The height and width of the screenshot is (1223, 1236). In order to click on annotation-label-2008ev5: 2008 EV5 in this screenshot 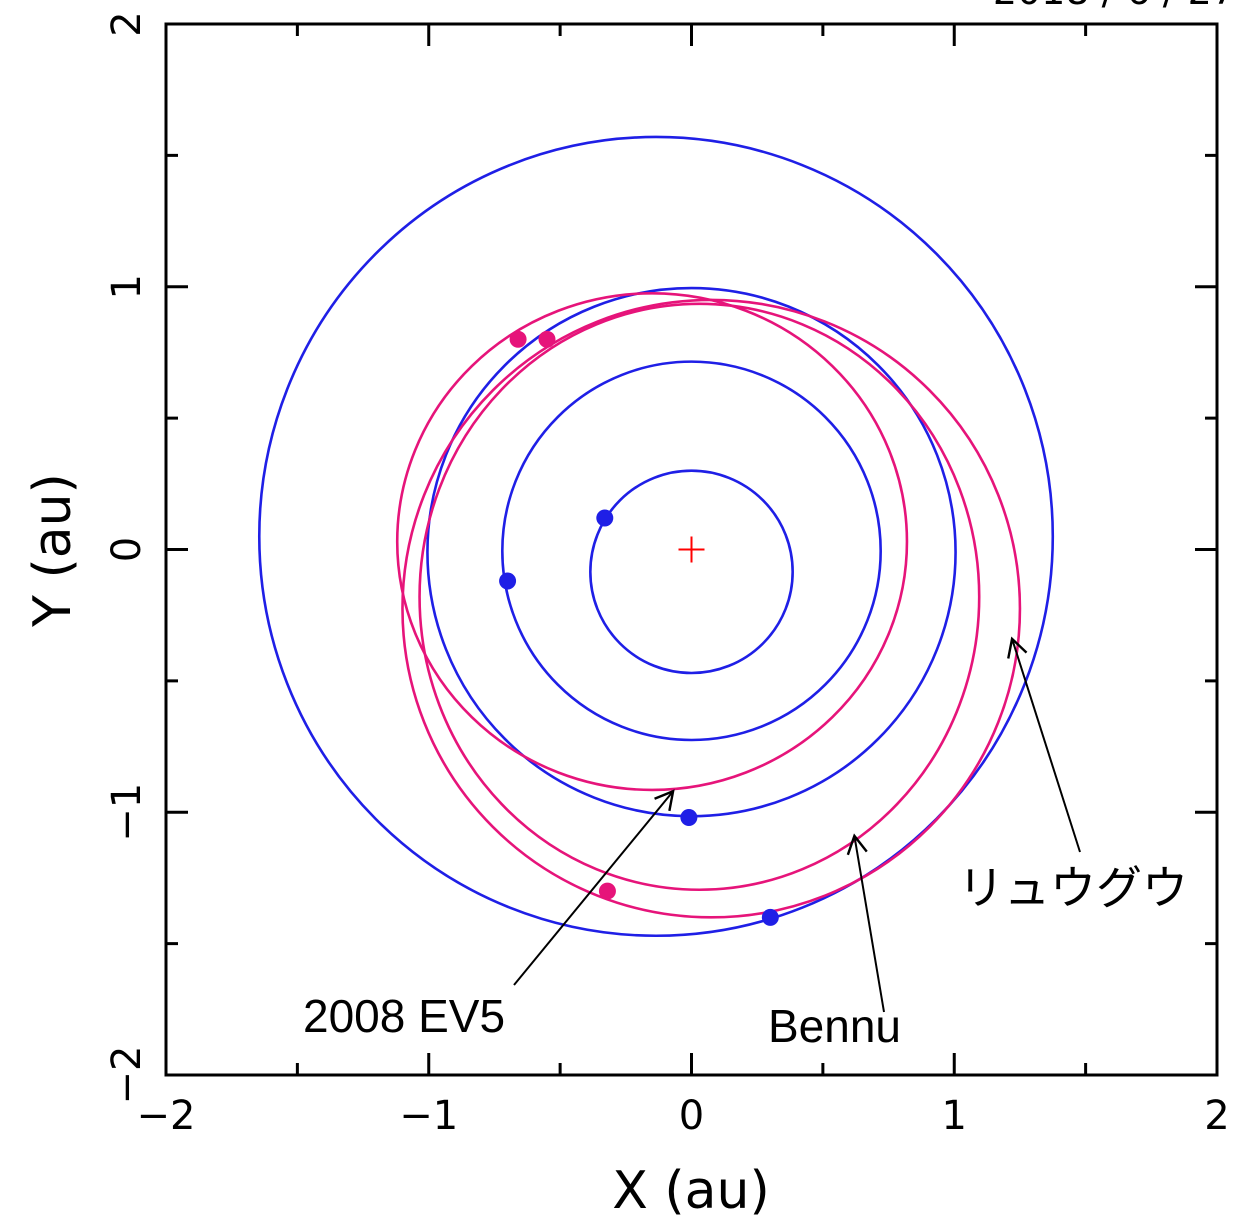, I will do `click(404, 1016)`.